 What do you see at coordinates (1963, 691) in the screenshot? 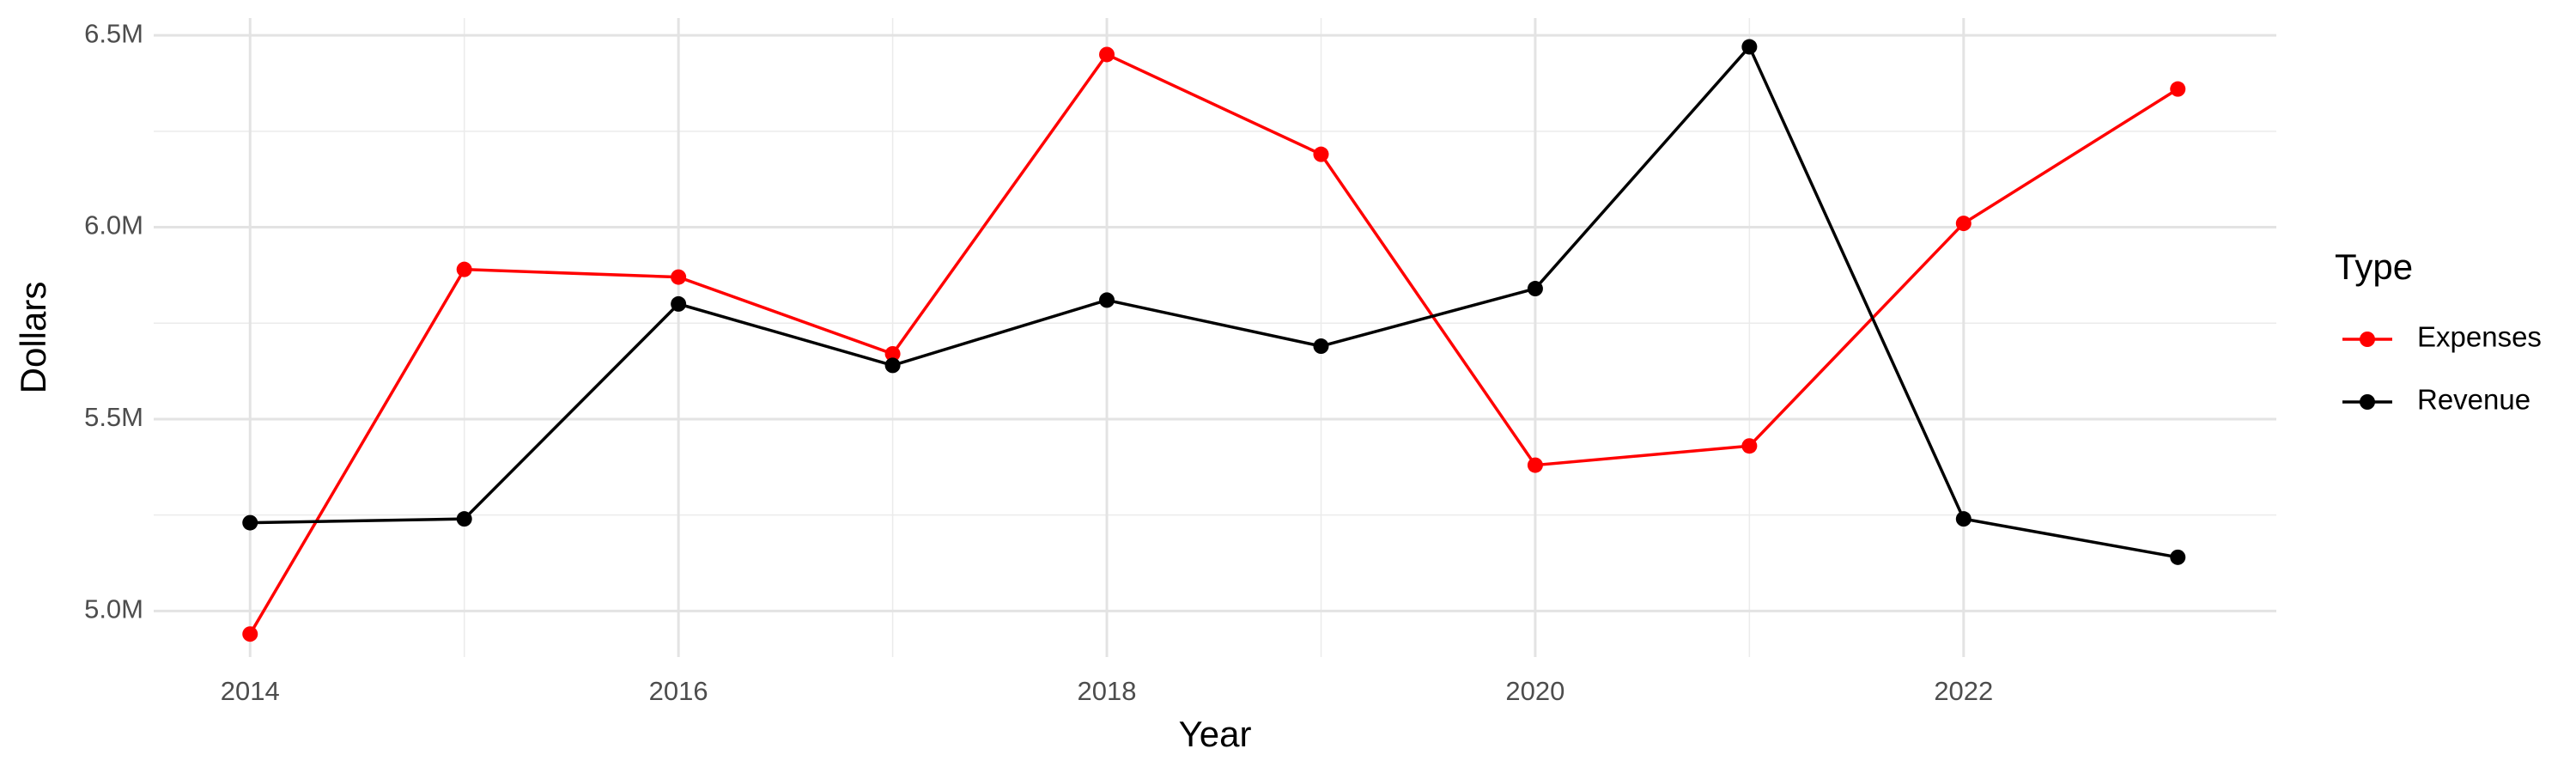
I see `x-tick-label: 2022` at bounding box center [1963, 691].